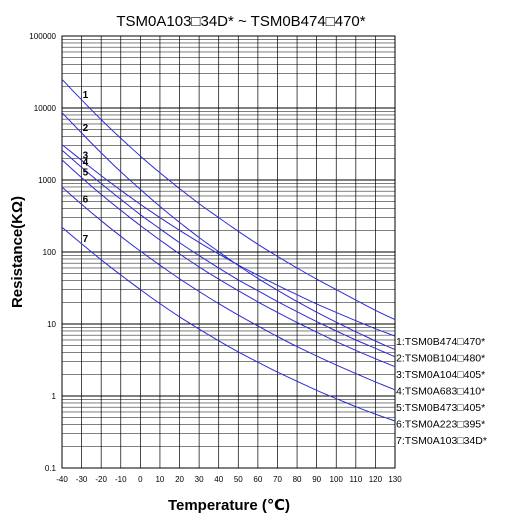 The height and width of the screenshot is (526, 505). I want to click on x-tick-label: -30, so click(82, 479).